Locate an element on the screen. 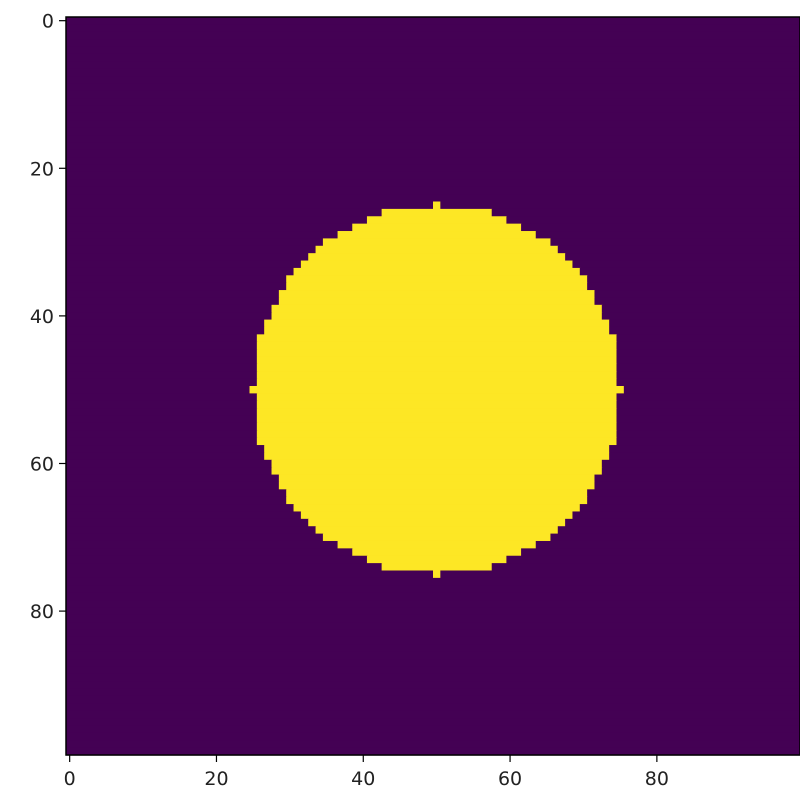 This screenshot has width=800, height=811. y-tick-label: 40 is located at coordinates (42, 317).